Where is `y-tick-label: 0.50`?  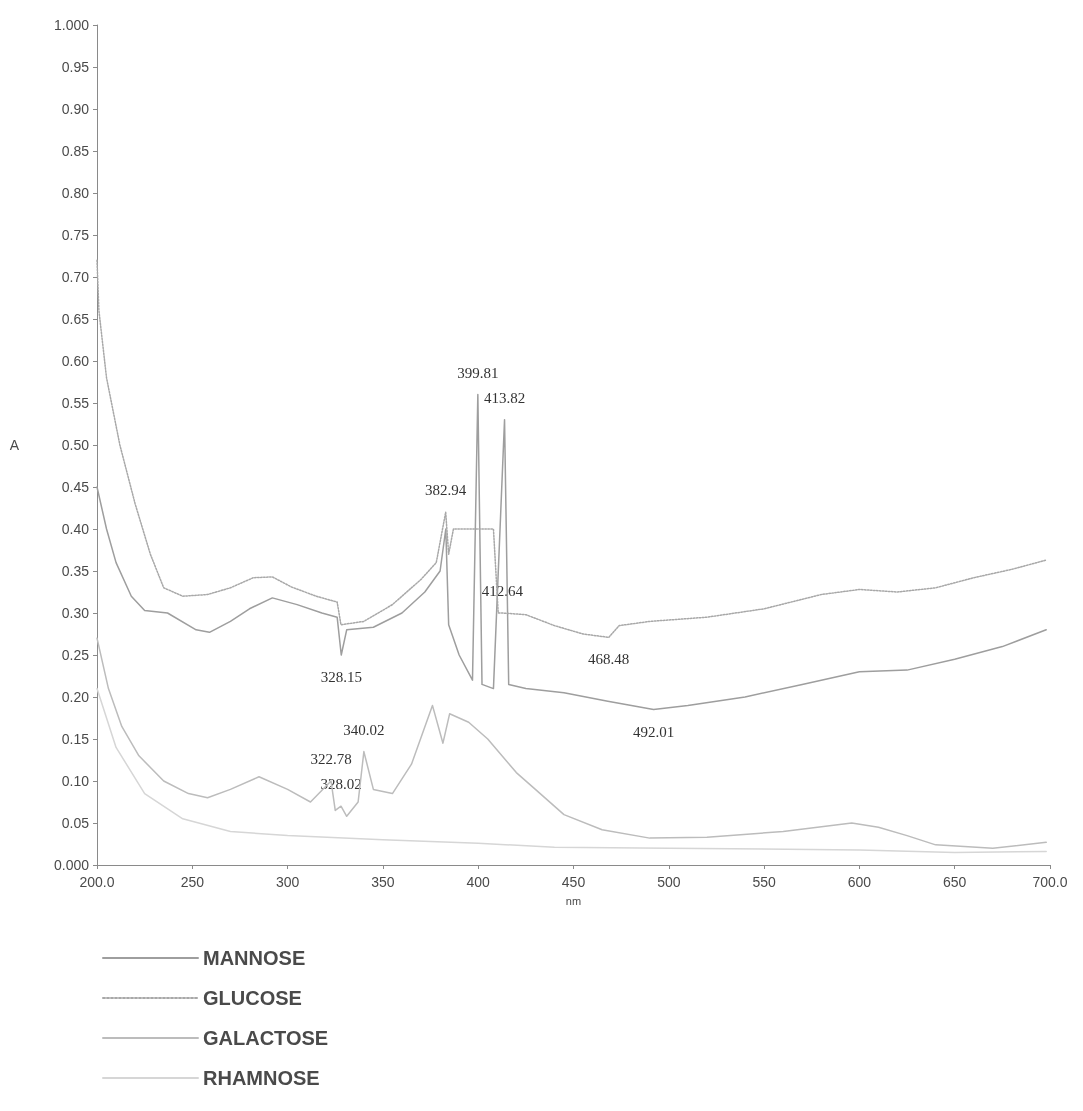 y-tick-label: 0.50 is located at coordinates (75, 445).